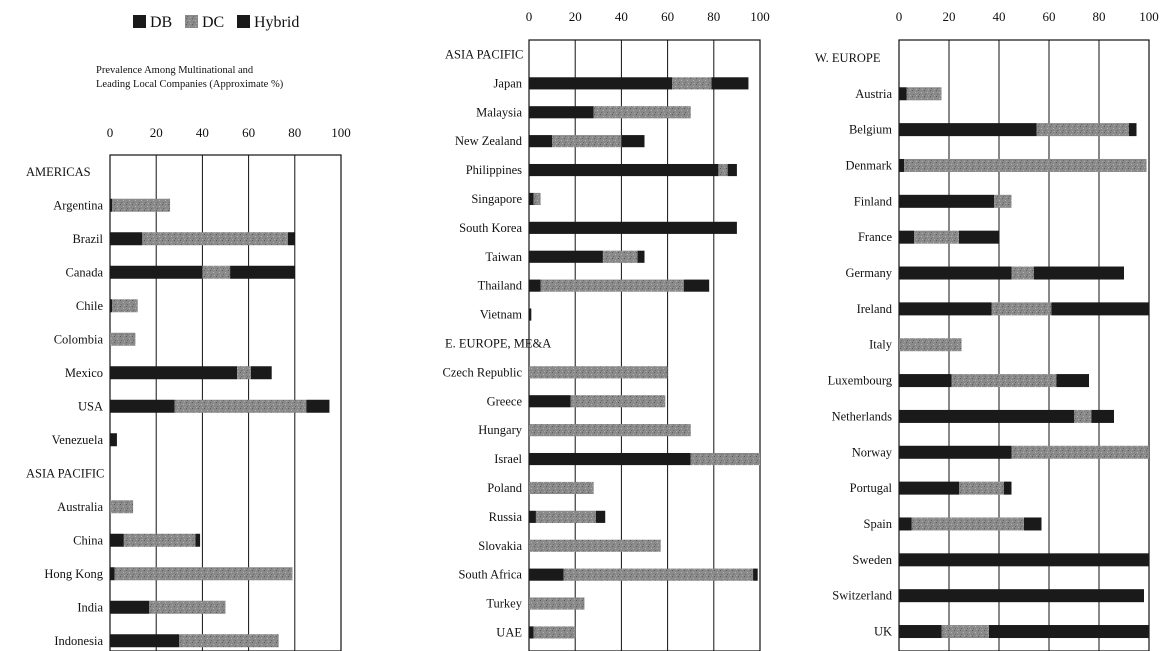 The image size is (1162, 651). What do you see at coordinates (174, 373) in the screenshot?
I see `bar-db-mexico` at bounding box center [174, 373].